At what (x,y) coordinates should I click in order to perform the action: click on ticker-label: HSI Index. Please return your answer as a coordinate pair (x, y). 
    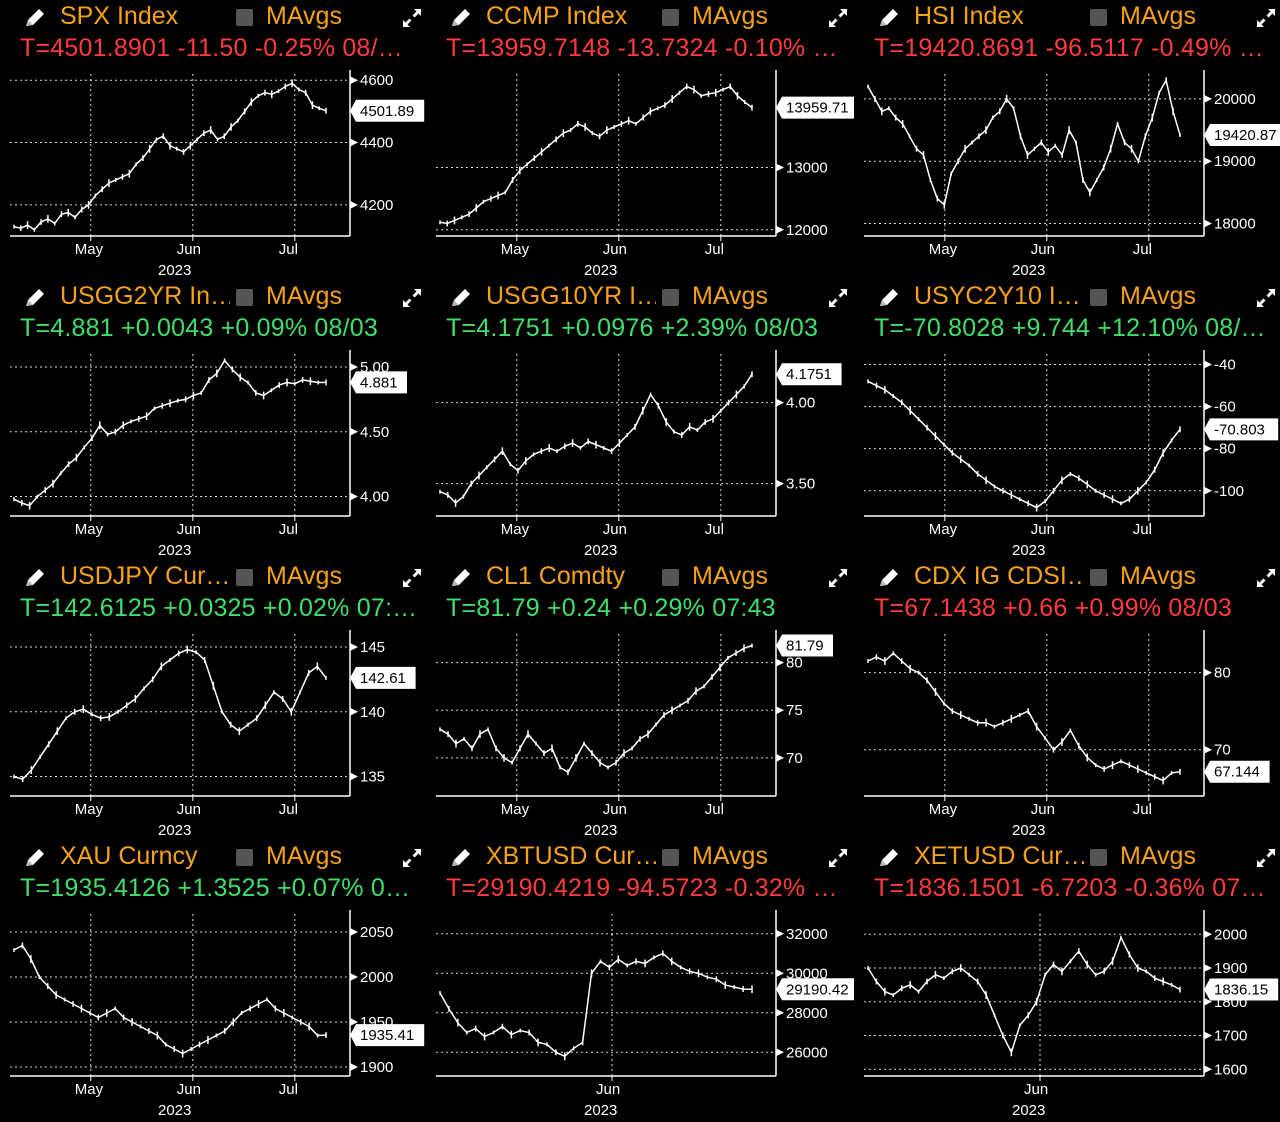
    Looking at the image, I should click on (969, 16).